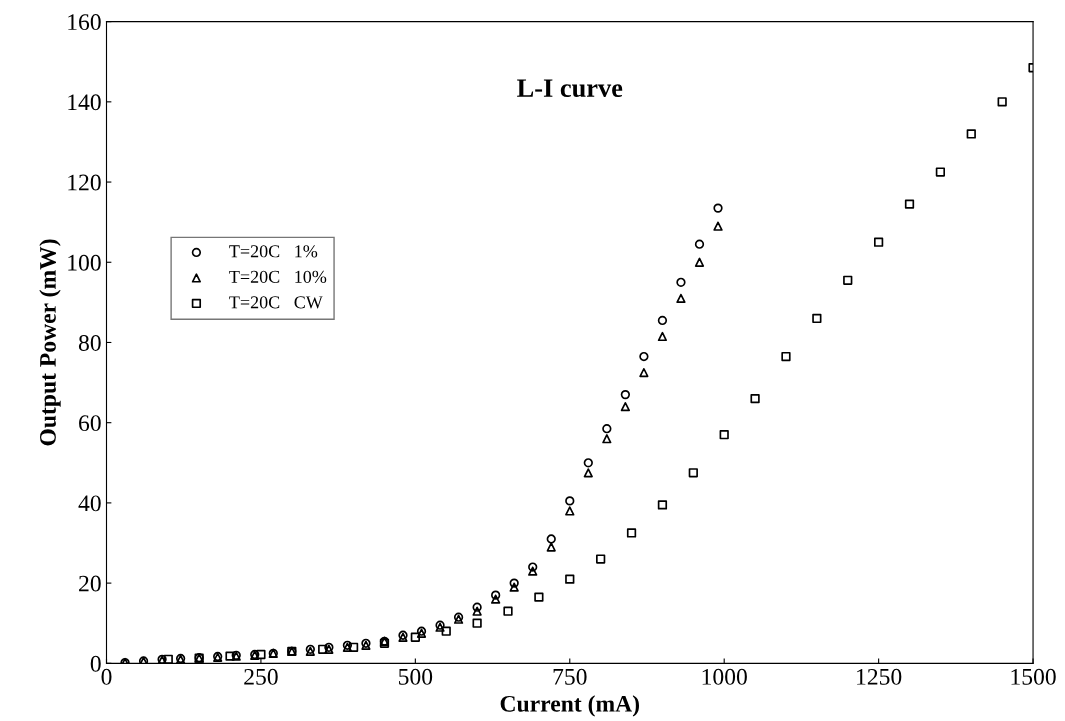 The height and width of the screenshot is (721, 1065). What do you see at coordinates (90, 423) in the screenshot?
I see `y-tick-label: 60` at bounding box center [90, 423].